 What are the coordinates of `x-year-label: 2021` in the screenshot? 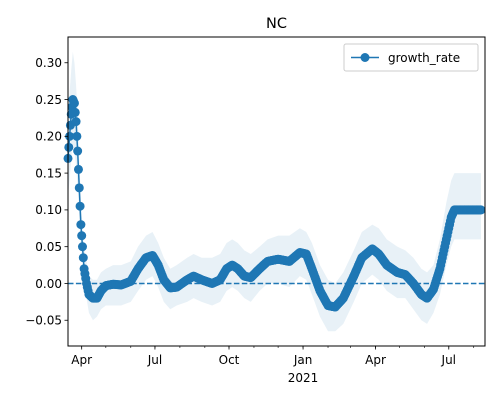 It's located at (303, 378).